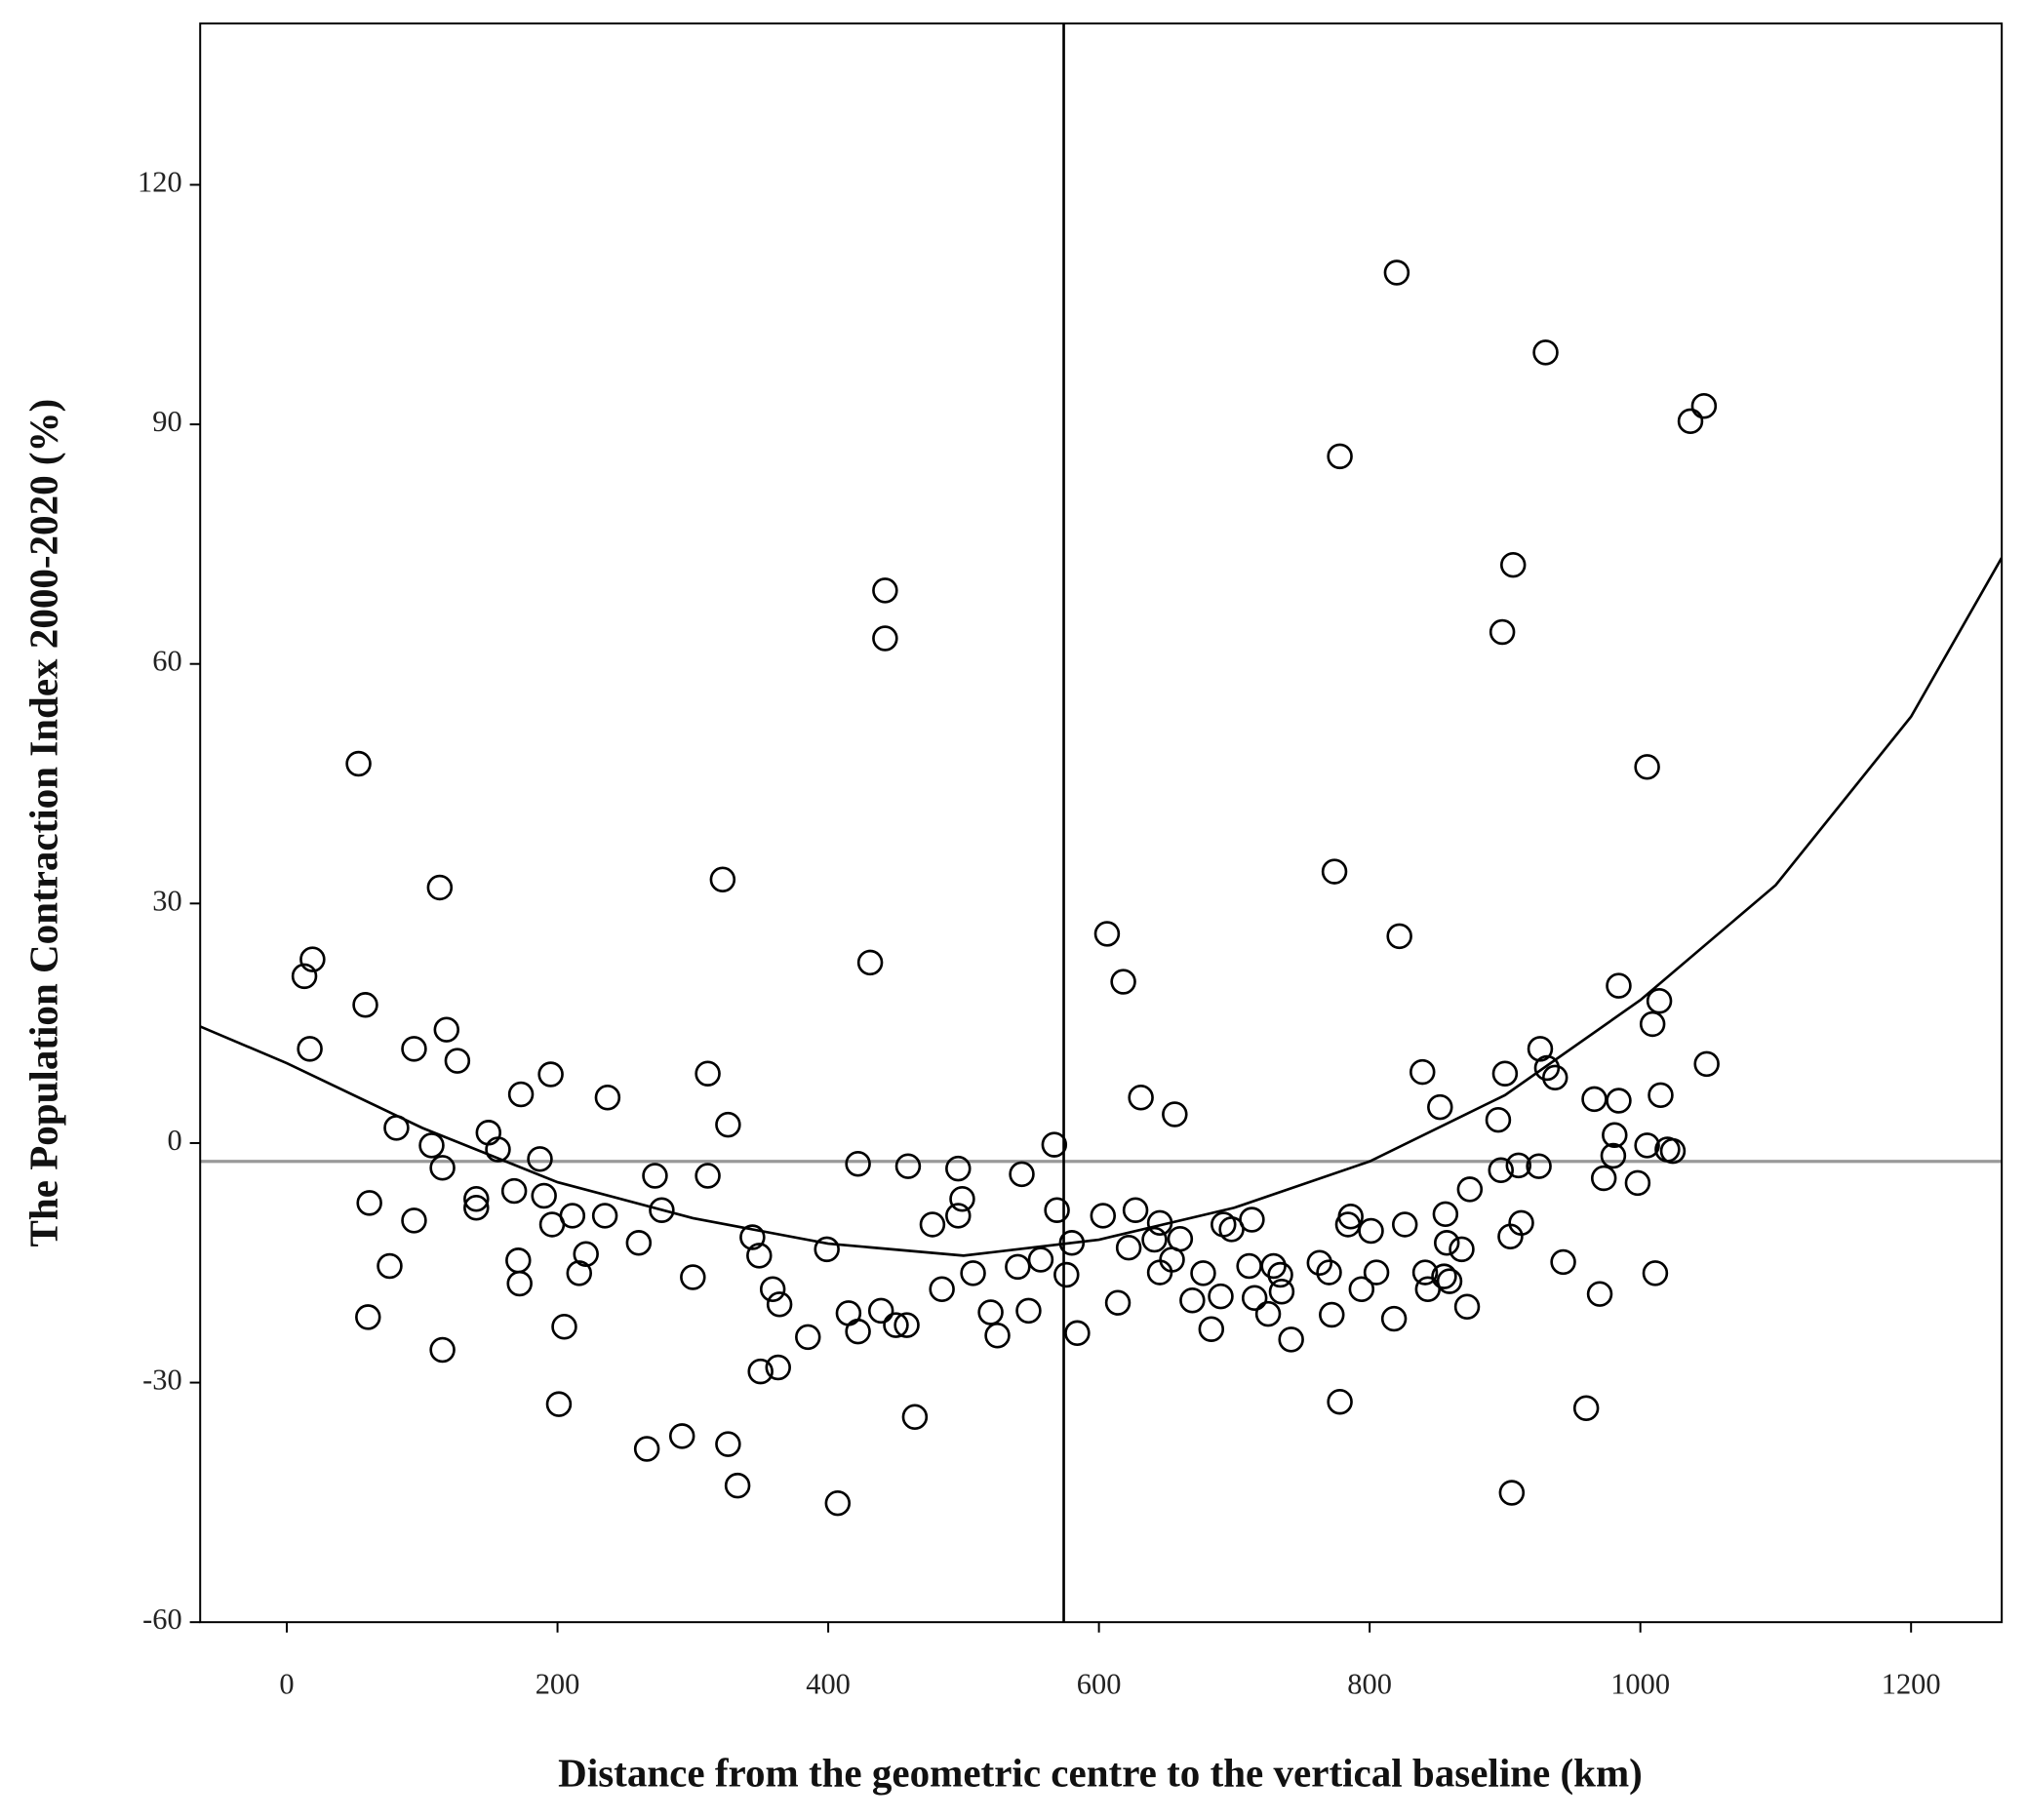 The height and width of the screenshot is (1820, 2025). Describe the element at coordinates (162, 1380) in the screenshot. I see `y-tick-label: -30` at that location.